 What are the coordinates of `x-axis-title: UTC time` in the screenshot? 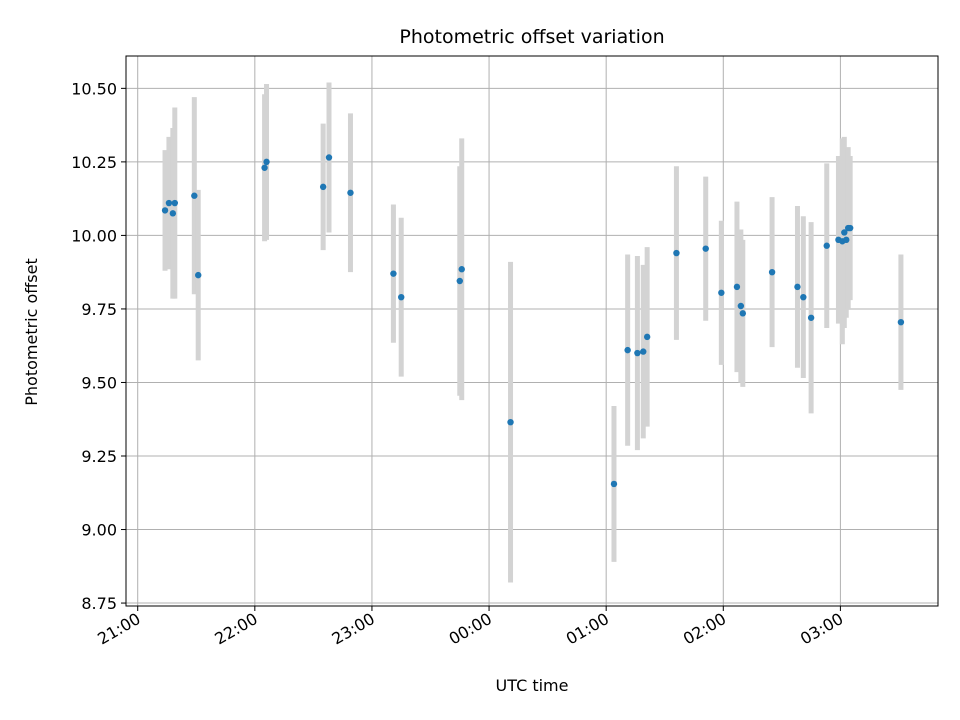 It's located at (532, 685).